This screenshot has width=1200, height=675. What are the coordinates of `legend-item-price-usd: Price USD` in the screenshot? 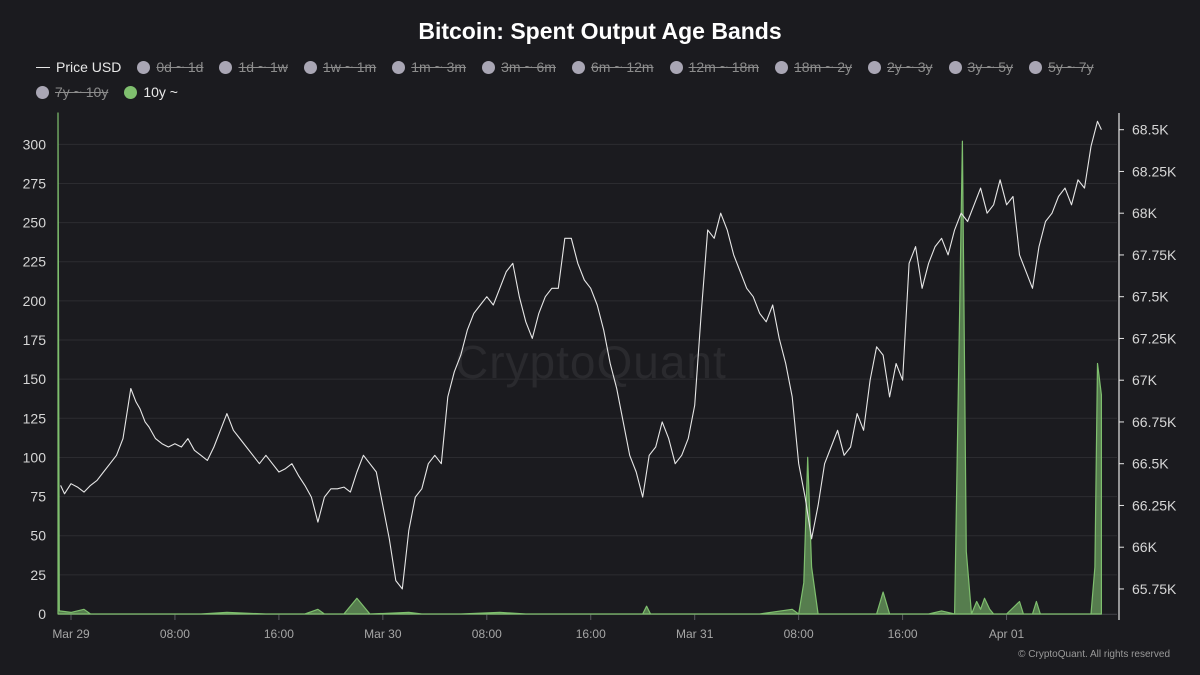 It's located at (78, 67).